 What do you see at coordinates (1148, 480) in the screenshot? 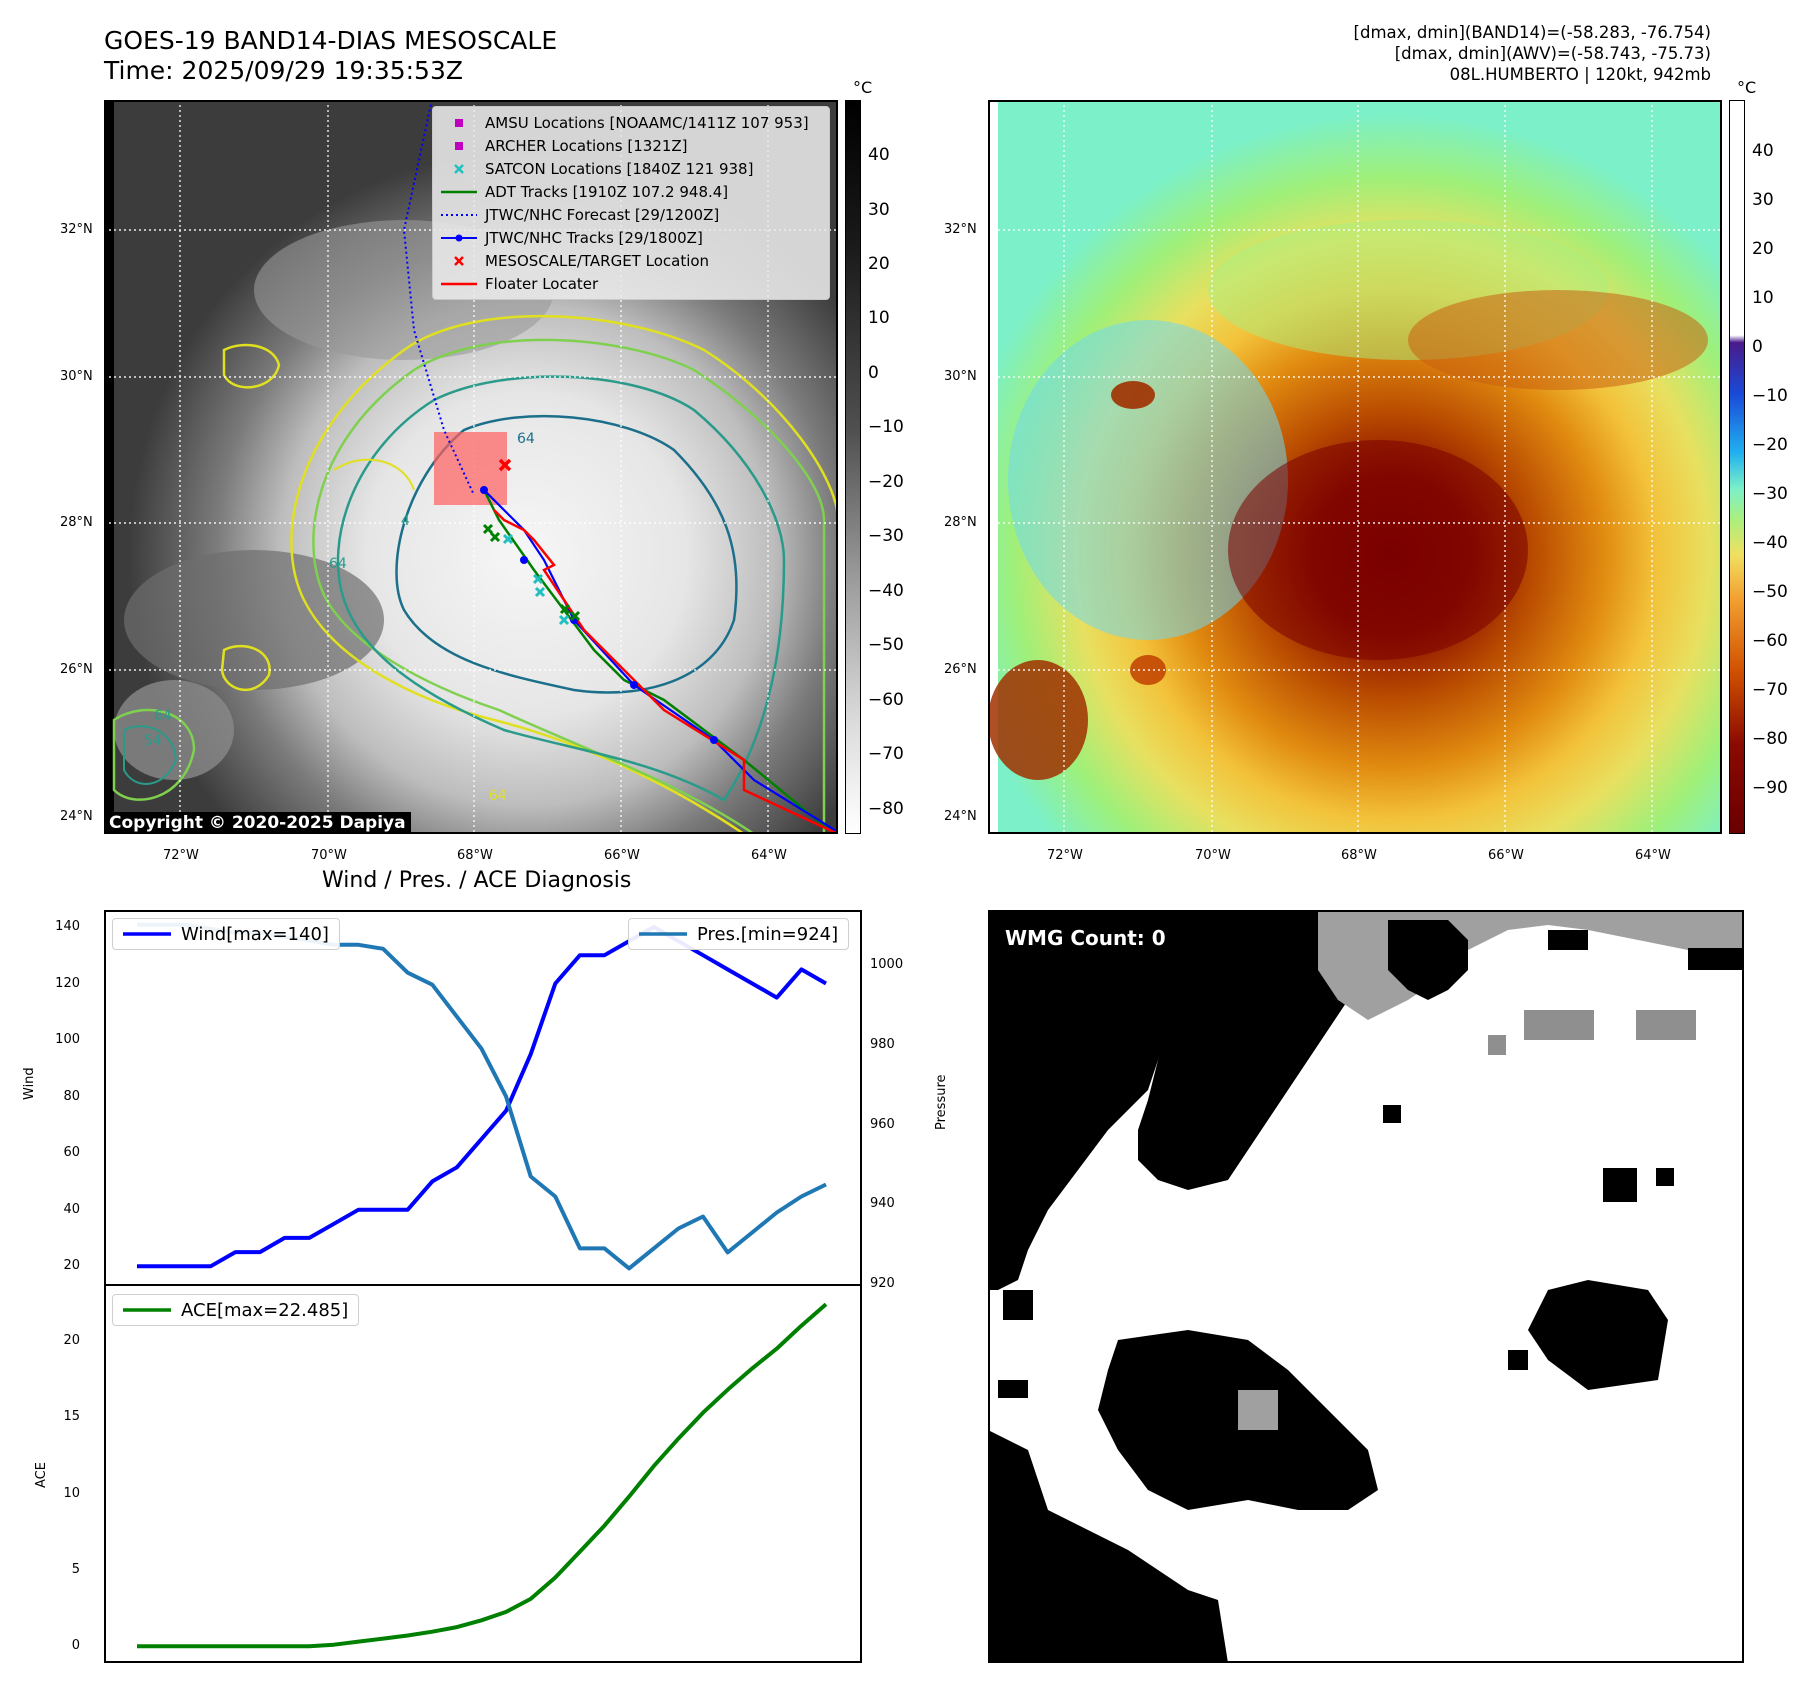
I see `dry-region` at bounding box center [1148, 480].